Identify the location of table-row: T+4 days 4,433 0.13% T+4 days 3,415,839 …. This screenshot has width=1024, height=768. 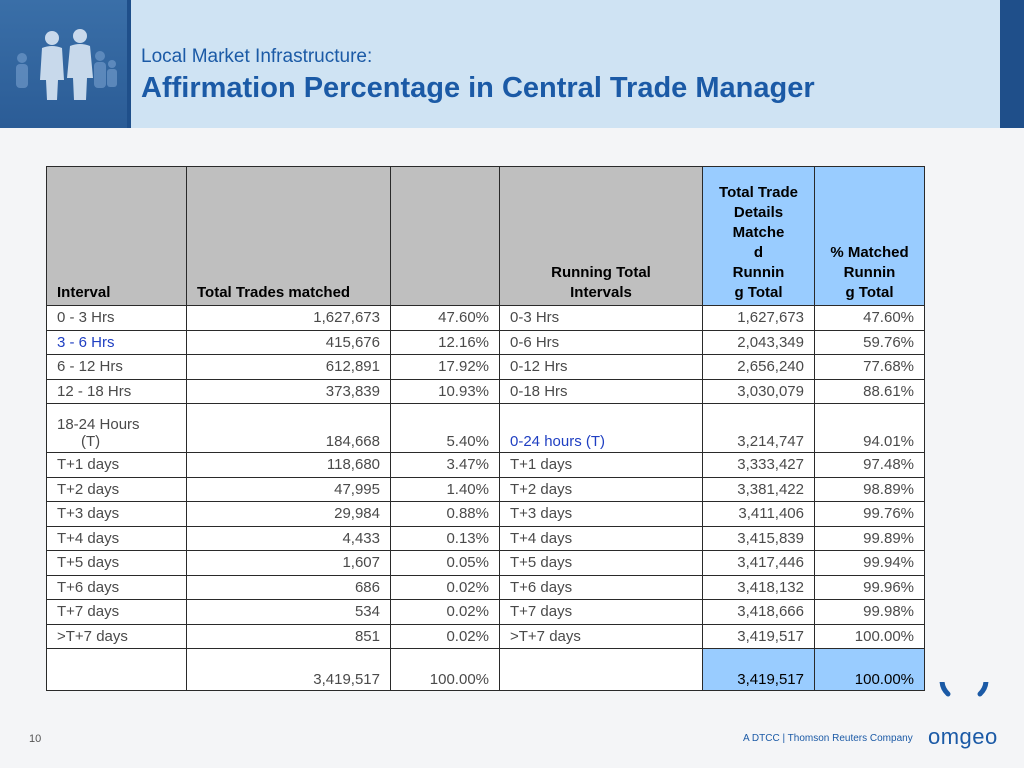
(485, 538).